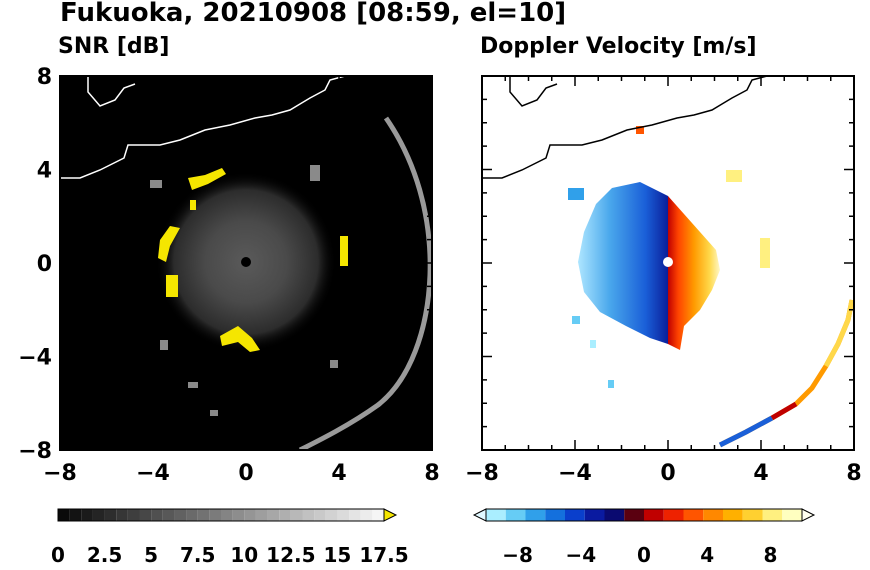 The height and width of the screenshot is (570, 870). What do you see at coordinates (253, 260) in the screenshot?
I see `snr-saturated-echoes` at bounding box center [253, 260].